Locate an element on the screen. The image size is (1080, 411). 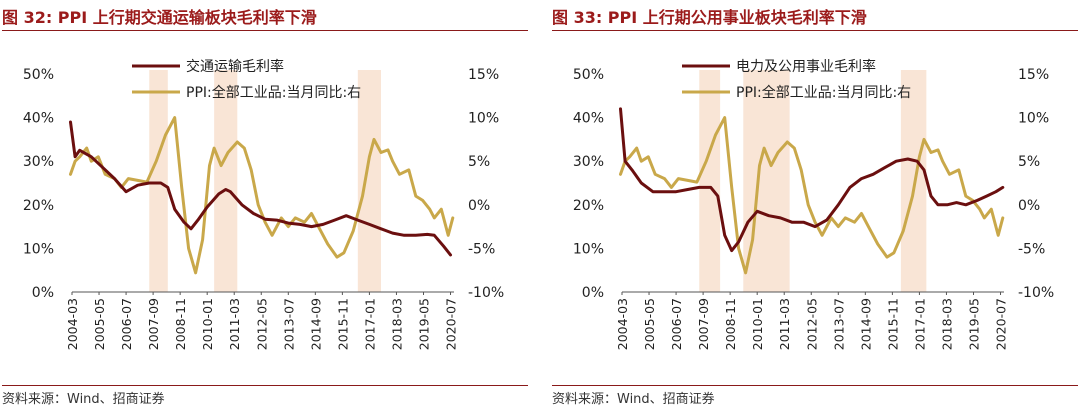
chart-title: 图 32: PPI 上行期交通运输板块毛利率下滑 is located at coordinates (159, 17).